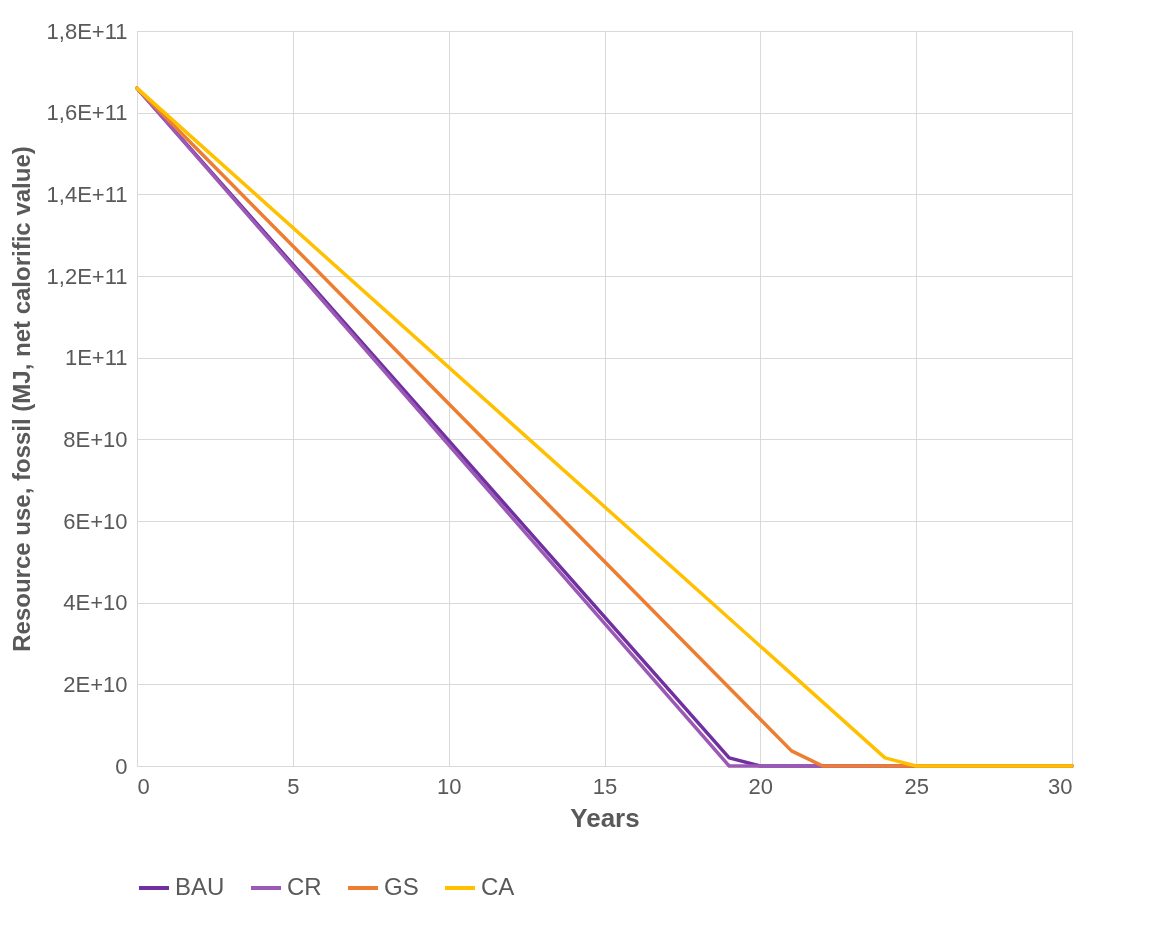 This screenshot has width=1157, height=935. What do you see at coordinates (401, 886) in the screenshot?
I see `legend-label: GS` at bounding box center [401, 886].